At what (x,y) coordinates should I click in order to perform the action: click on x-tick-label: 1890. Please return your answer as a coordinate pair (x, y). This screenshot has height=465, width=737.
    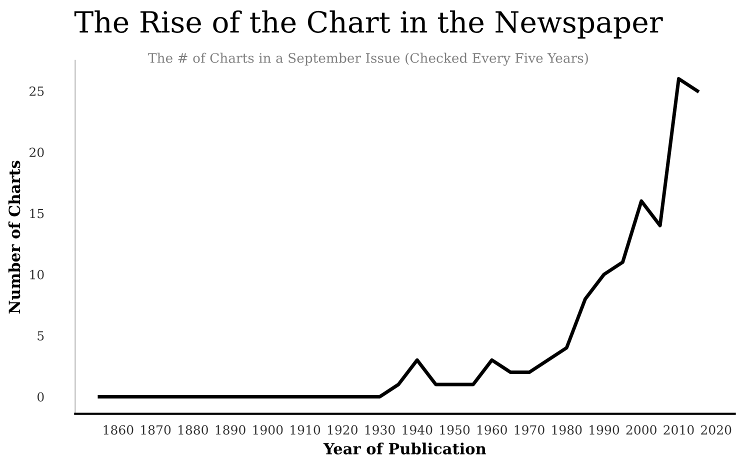
    Looking at the image, I should click on (231, 430).